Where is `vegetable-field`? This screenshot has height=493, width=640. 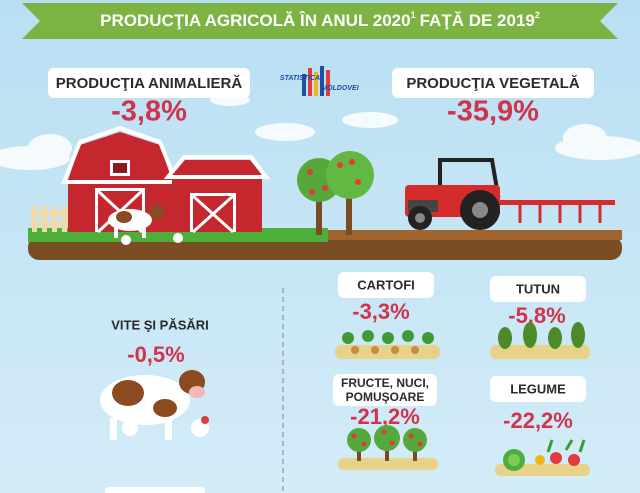
vegetable-field is located at coordinates (542, 457).